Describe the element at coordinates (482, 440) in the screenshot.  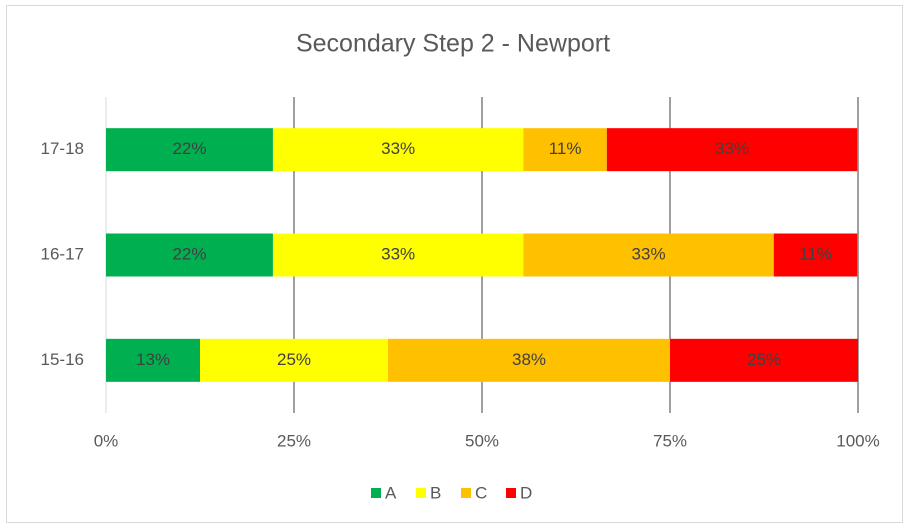
I see `x-tick-label: 50%` at that location.